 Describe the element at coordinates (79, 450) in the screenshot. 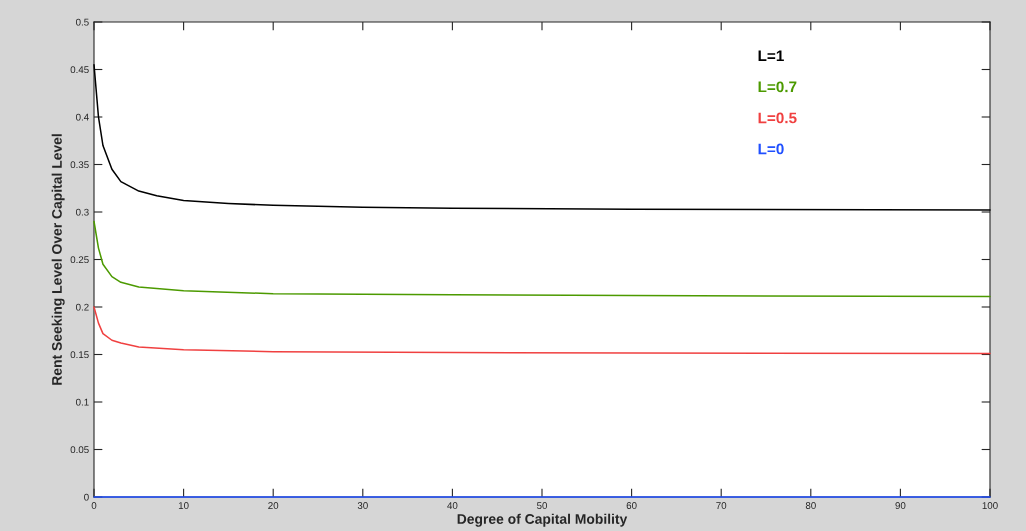

I see `y-tick-label: 0.05` at that location.